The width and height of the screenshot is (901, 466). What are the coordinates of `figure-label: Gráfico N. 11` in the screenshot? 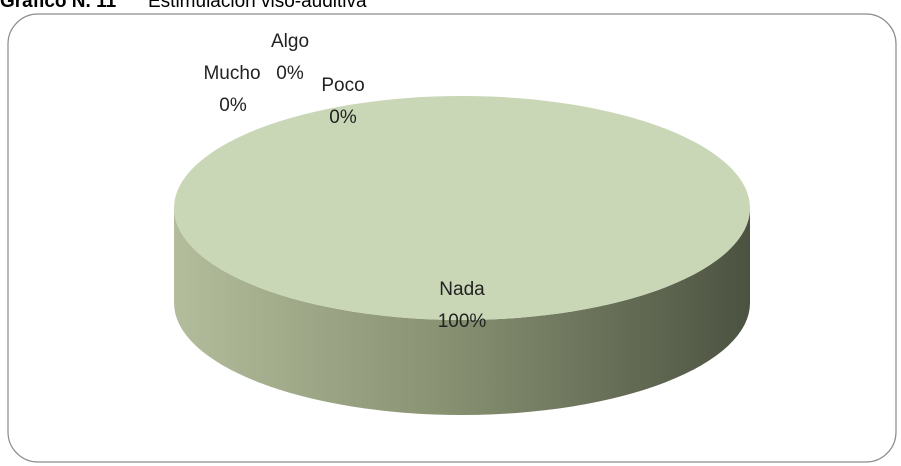 It's located at (58, 6).